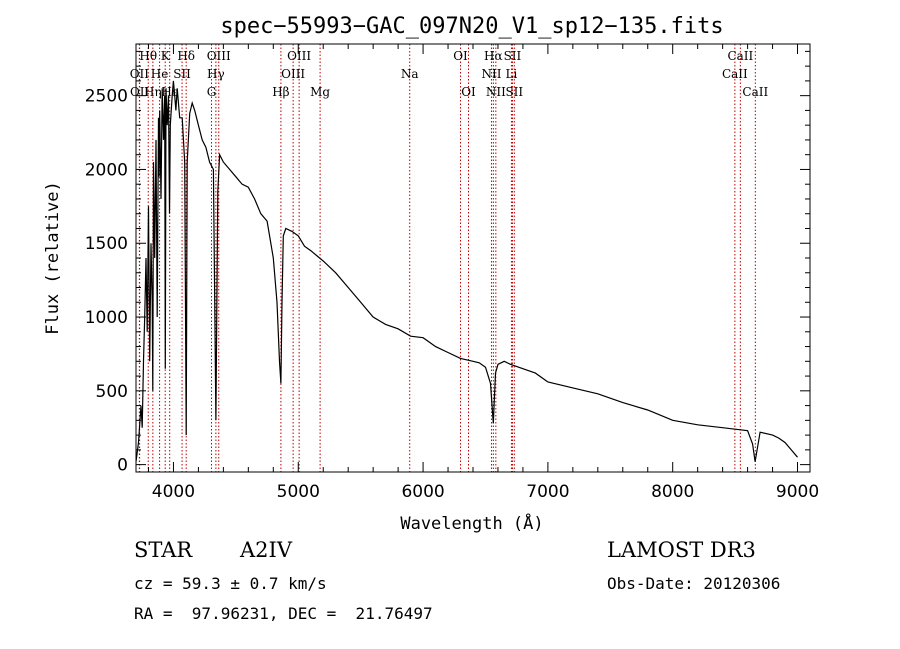  I want to click on spectral-line-label: Na, so click(410, 74).